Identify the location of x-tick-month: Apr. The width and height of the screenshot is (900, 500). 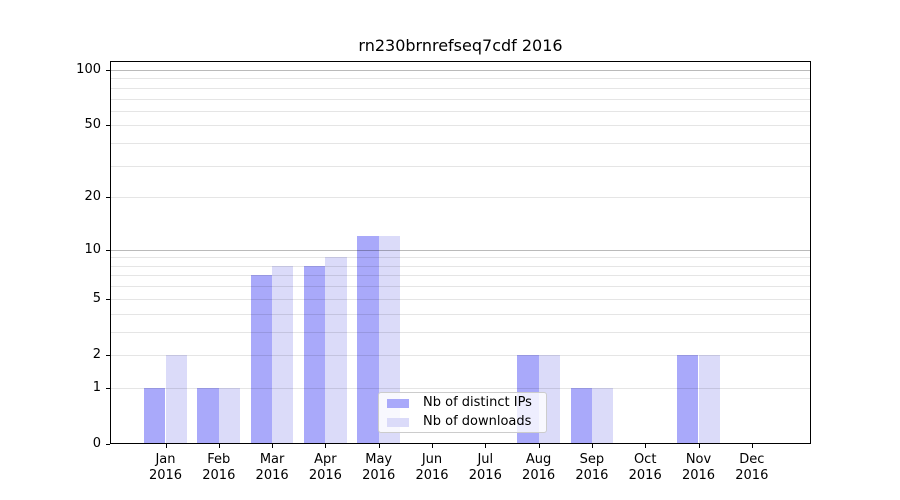
(325, 459).